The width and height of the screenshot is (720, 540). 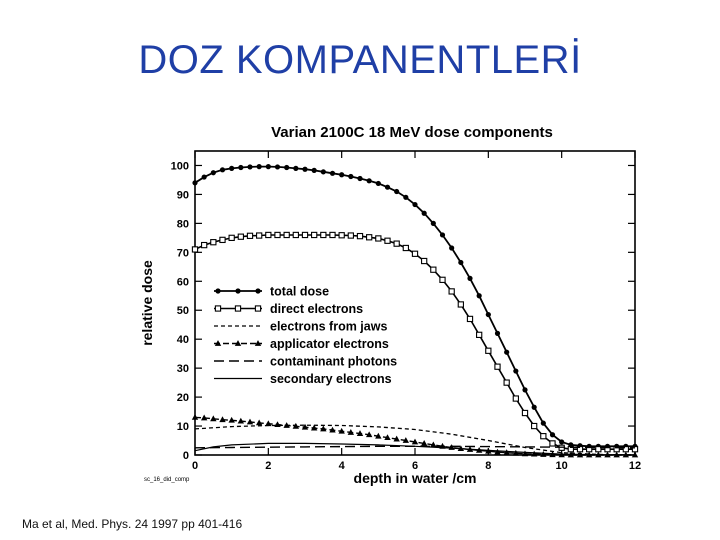 I want to click on legend-item: contaminant photons, so click(x=305, y=362).